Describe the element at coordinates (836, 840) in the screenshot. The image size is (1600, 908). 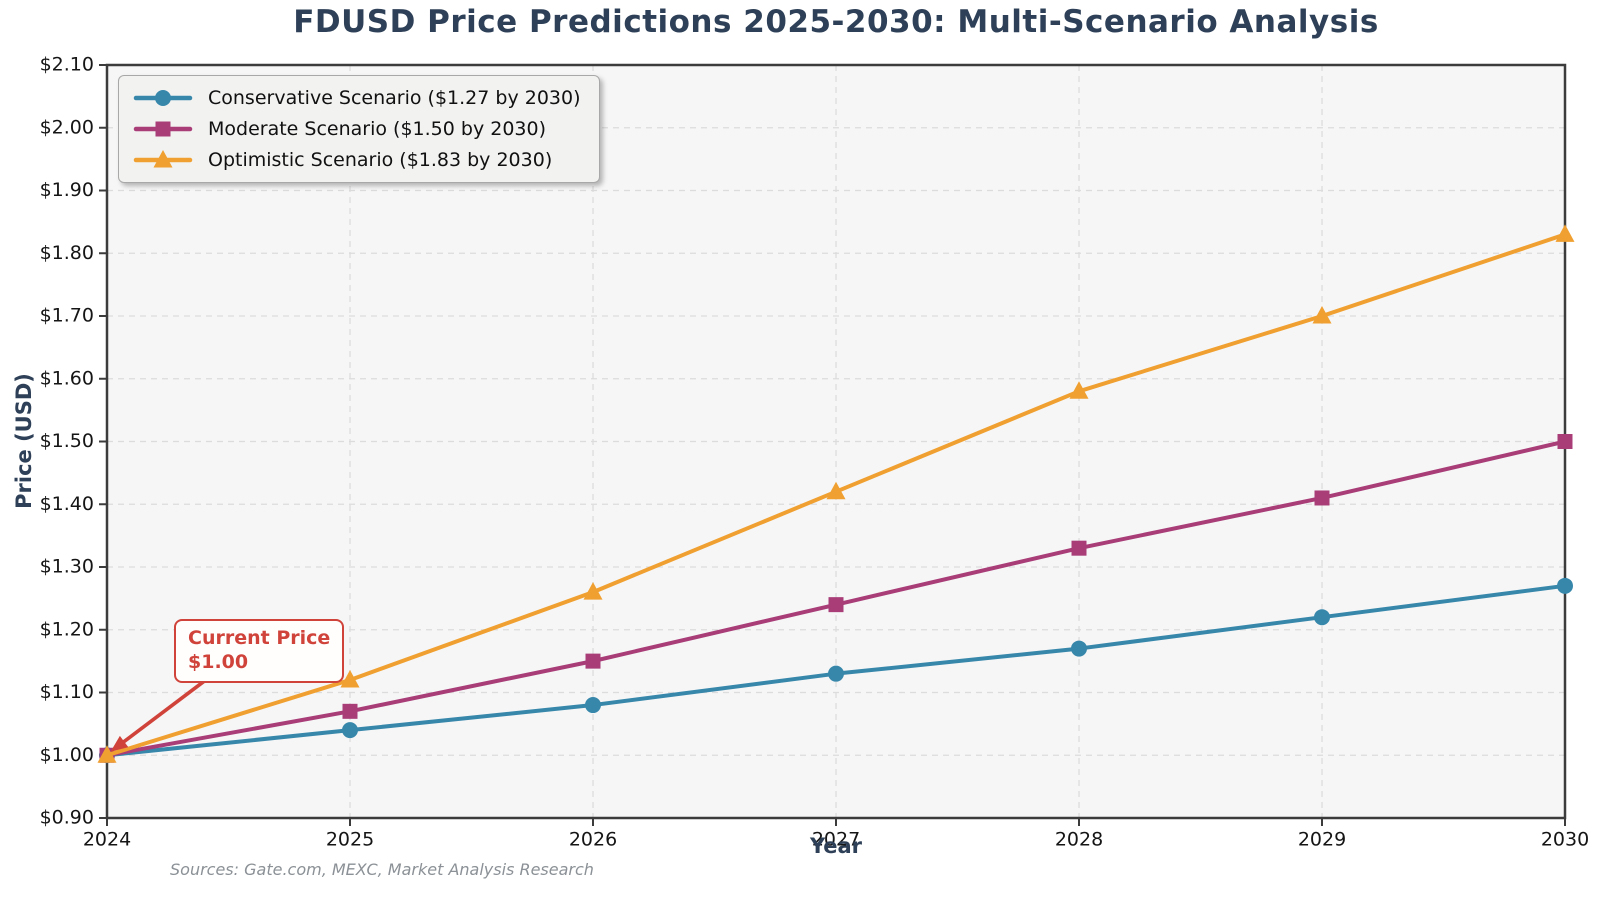
I see `x-tick-label: 2027` at that location.